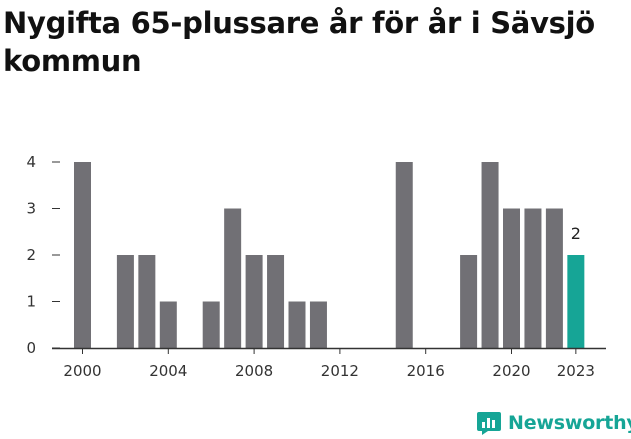  Describe the element at coordinates (340, 371) in the screenshot. I see `x-tick-label: 2012` at that location.